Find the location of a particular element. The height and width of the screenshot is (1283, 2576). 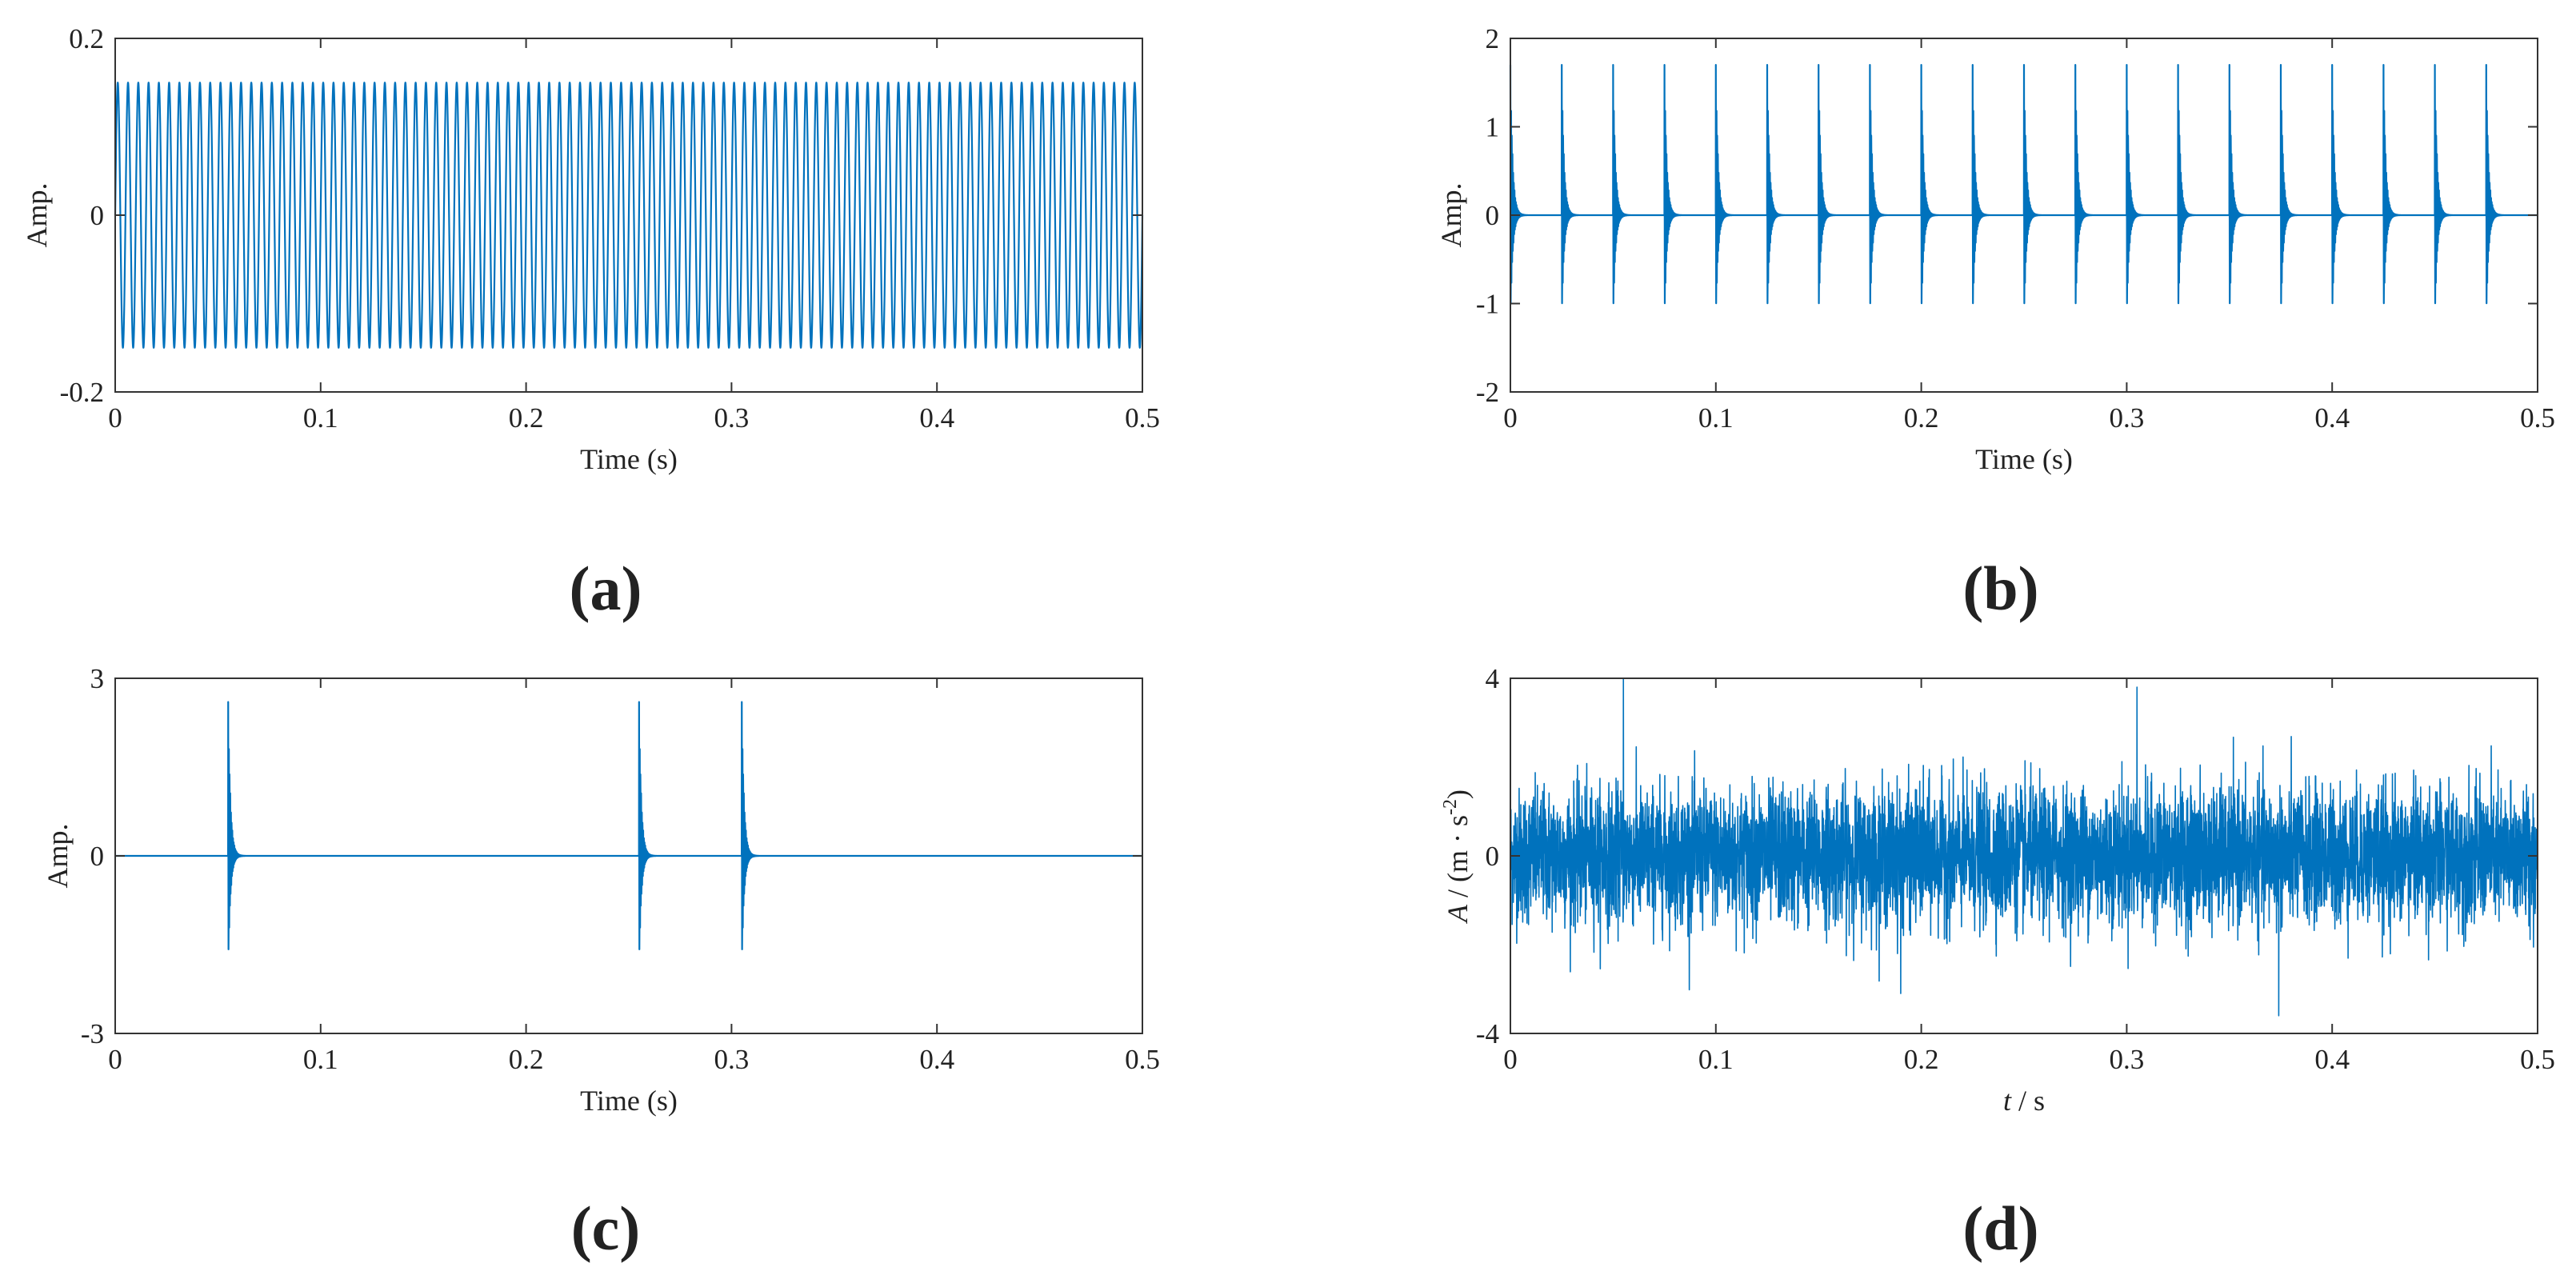

y-ticks-c: -3 0 3 is located at coordinates (611, 856).